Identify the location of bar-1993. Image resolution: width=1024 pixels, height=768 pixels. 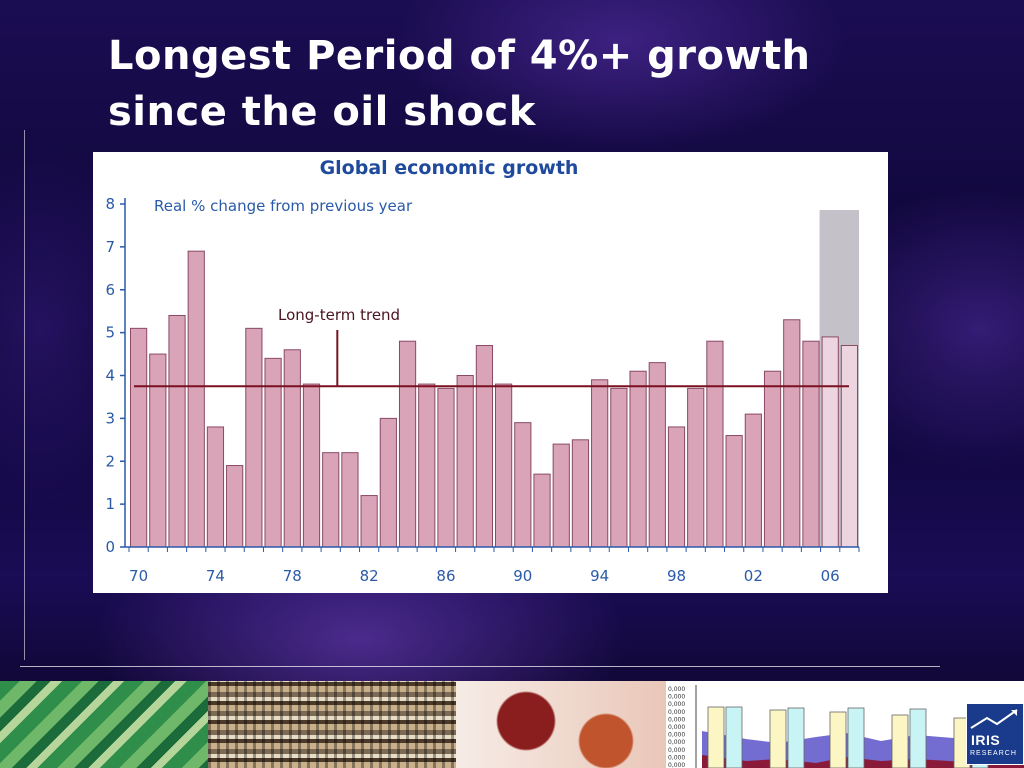
(580, 493).